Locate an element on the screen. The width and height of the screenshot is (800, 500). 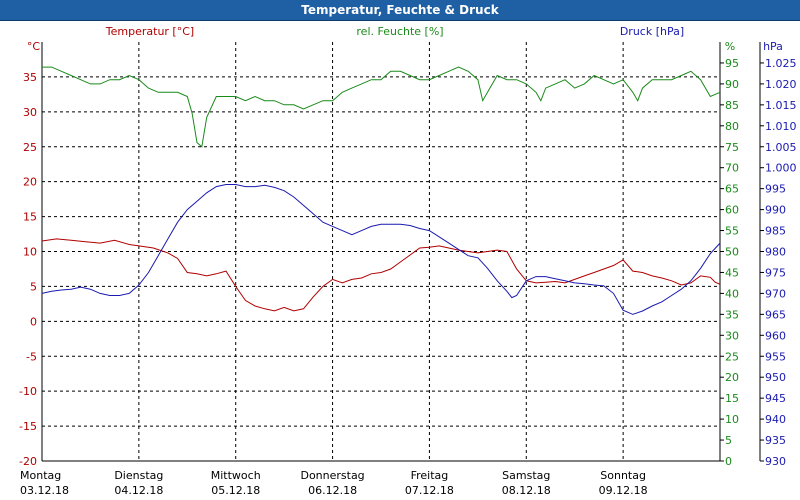
pressure-tick-label: 955 is located at coordinates (775, 356).